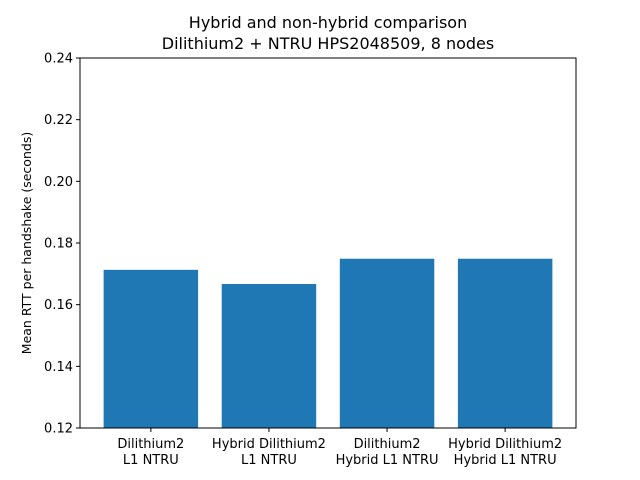 This screenshot has width=640, height=480. Describe the element at coordinates (58, 120) in the screenshot. I see `y-tick-label: 0.22` at that location.